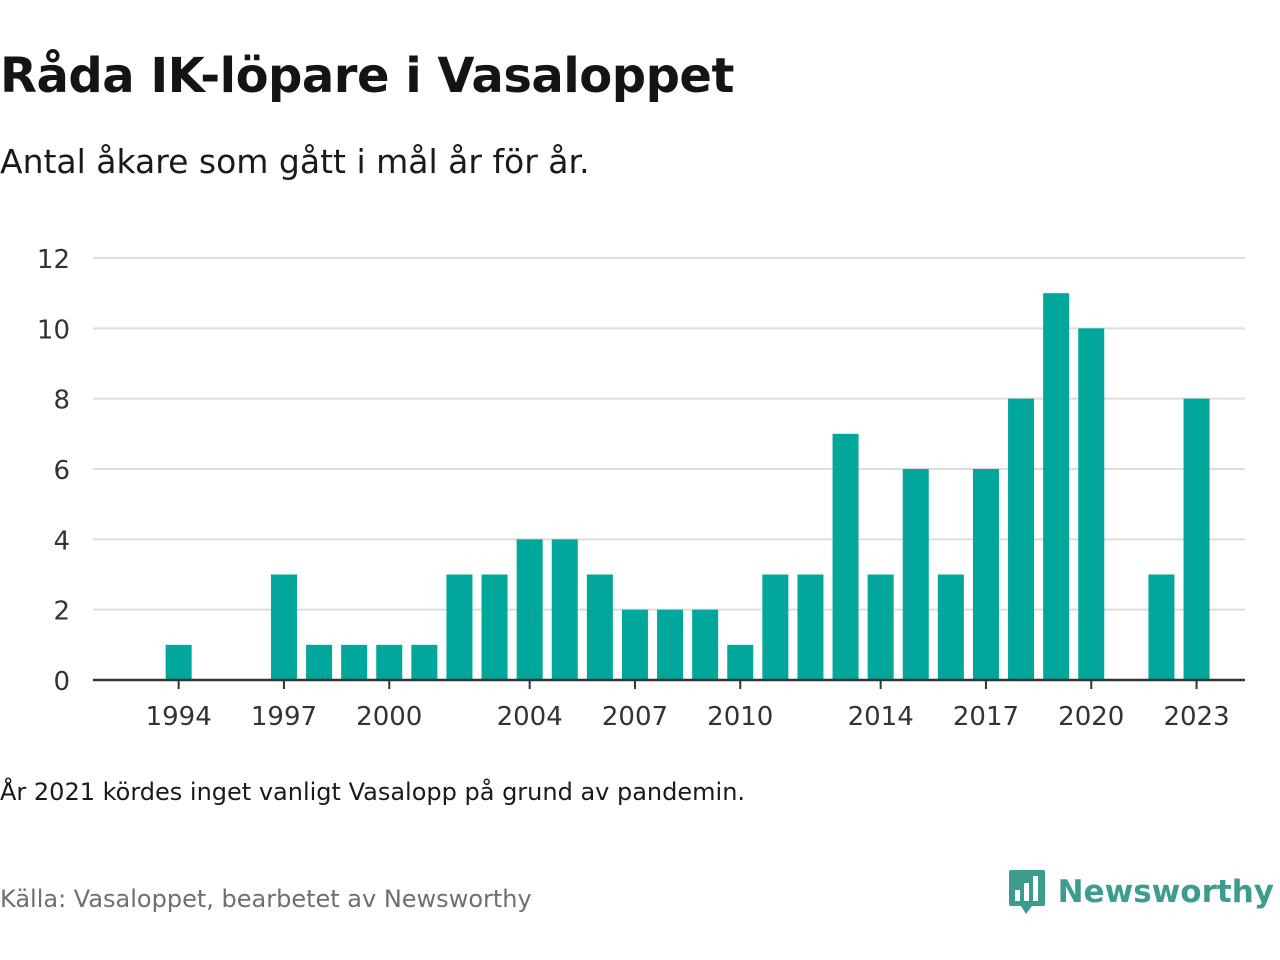 This screenshot has width=1280, height=960. What do you see at coordinates (179, 716) in the screenshot?
I see `x-tick-label: 1994` at bounding box center [179, 716].